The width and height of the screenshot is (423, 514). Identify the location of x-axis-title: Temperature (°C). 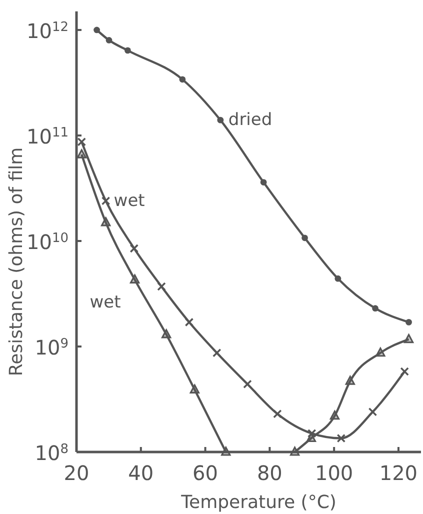
(258, 502).